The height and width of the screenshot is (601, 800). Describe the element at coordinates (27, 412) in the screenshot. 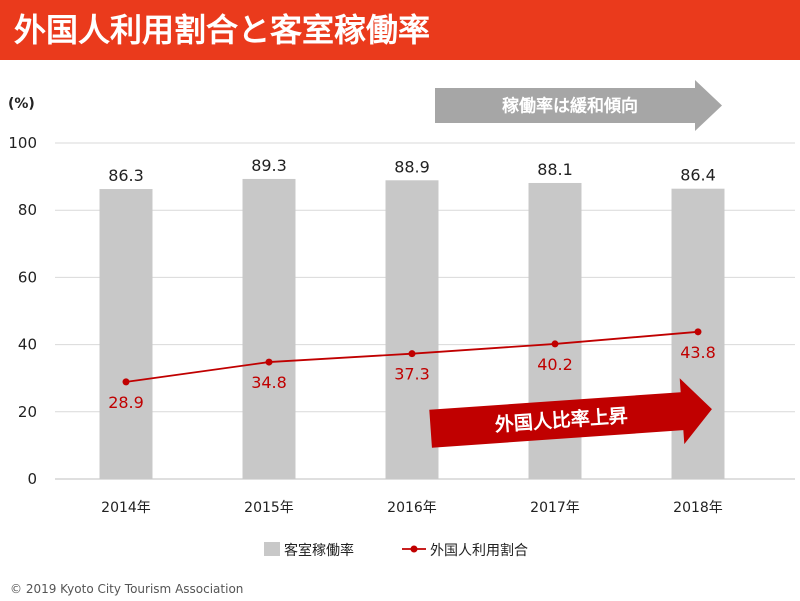

I see `y-tick-label: 20` at that location.